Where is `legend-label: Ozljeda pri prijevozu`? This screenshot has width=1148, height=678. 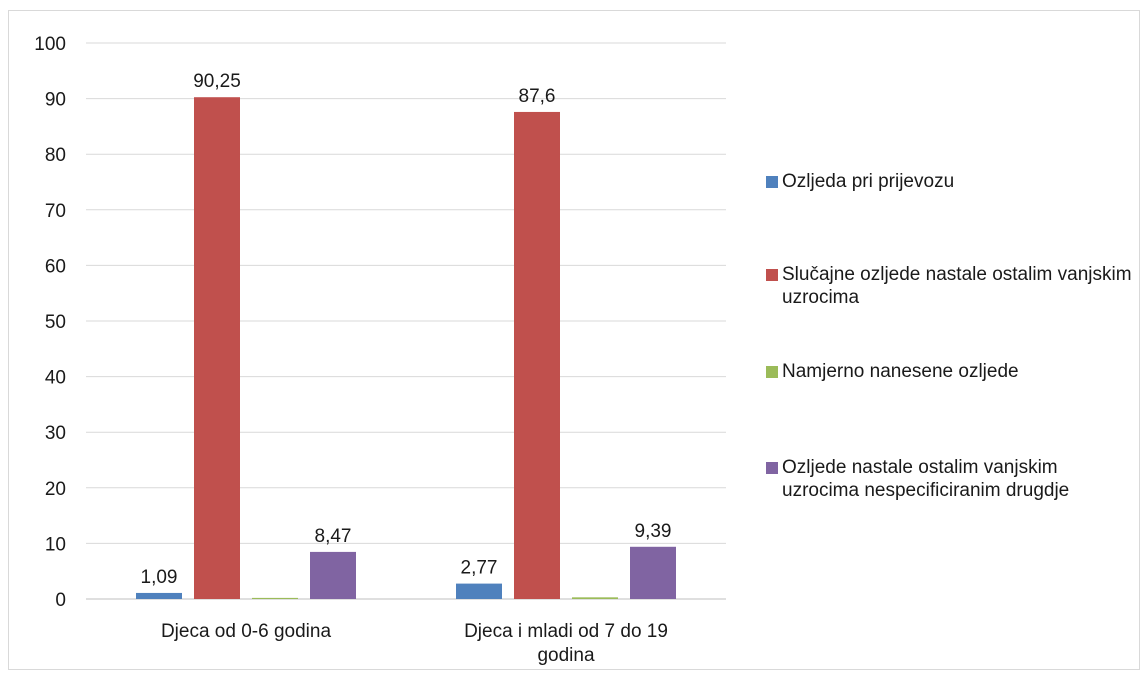 legend-label: Ozljeda pri prijevozu is located at coordinates (868, 181).